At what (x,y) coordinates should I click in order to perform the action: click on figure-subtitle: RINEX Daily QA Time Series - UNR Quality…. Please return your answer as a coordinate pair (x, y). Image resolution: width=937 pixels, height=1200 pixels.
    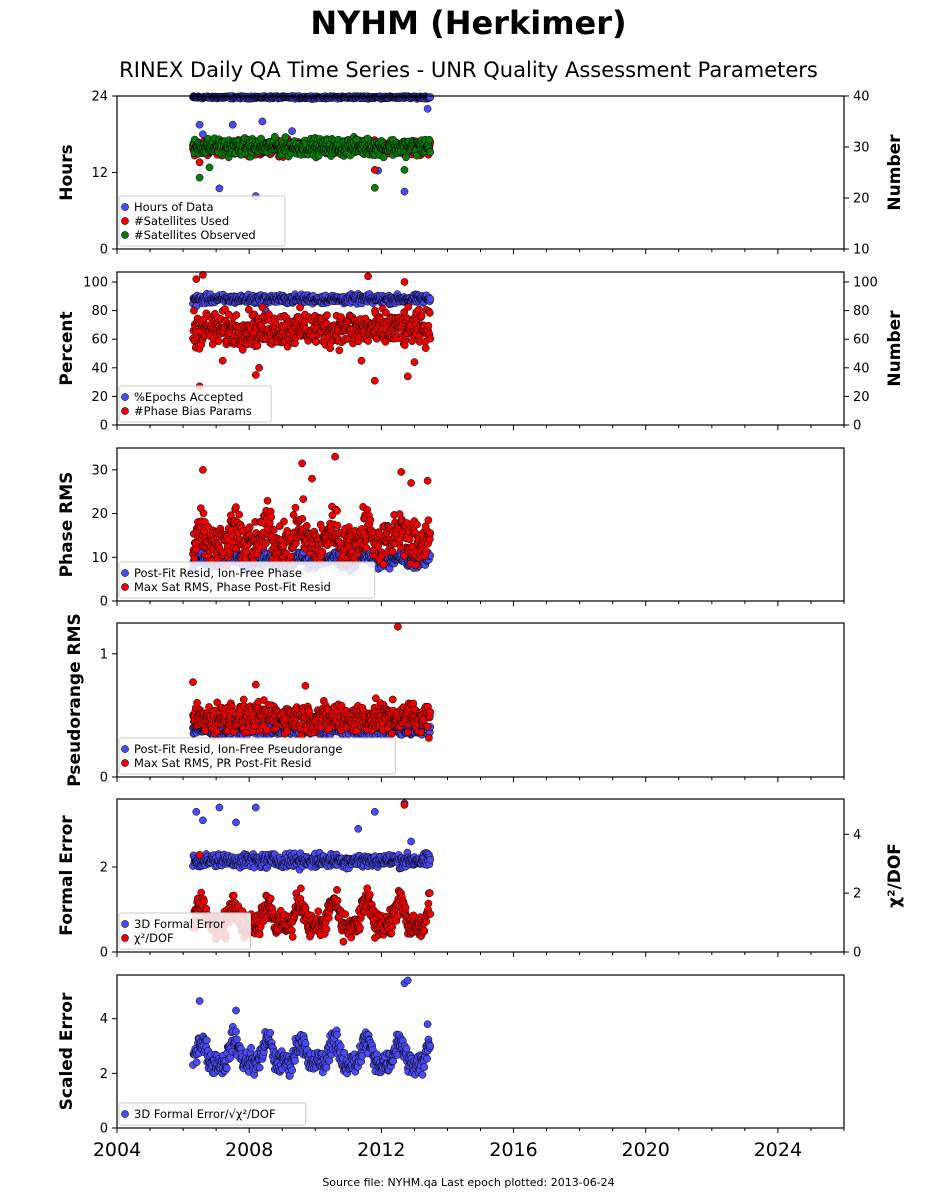
    Looking at the image, I should click on (468, 70).